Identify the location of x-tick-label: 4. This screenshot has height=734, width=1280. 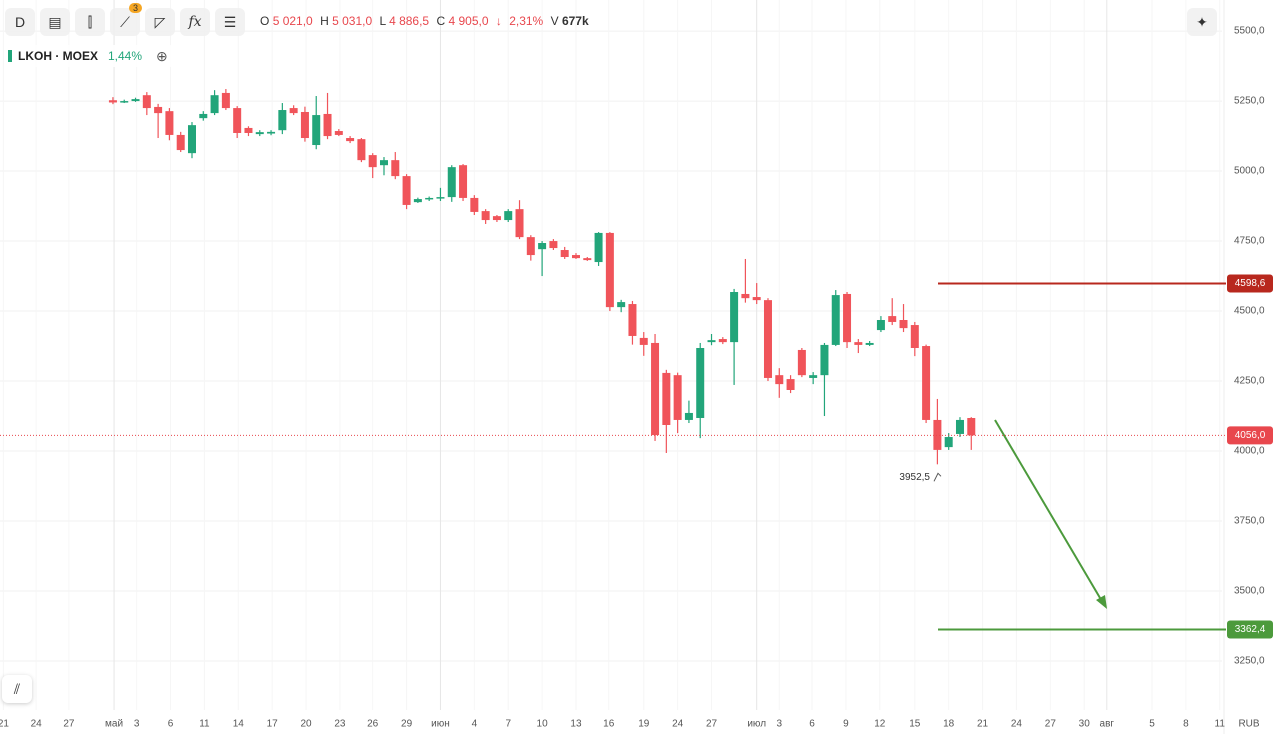
(475, 724).